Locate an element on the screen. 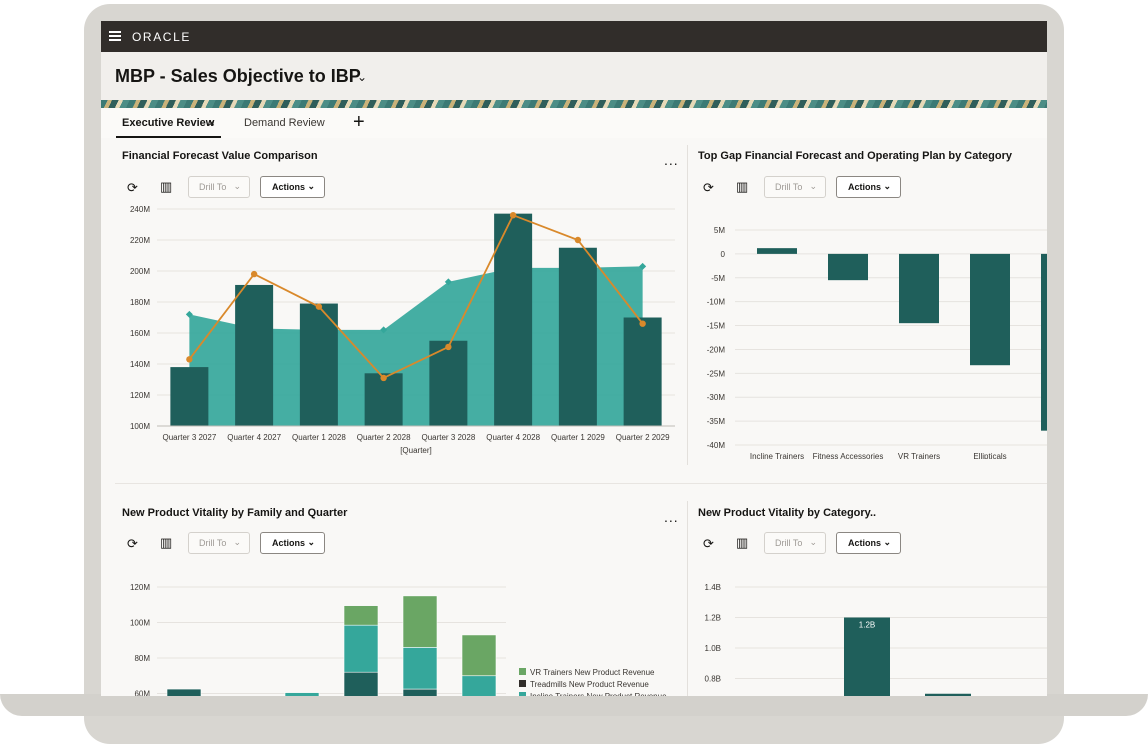  y-tick-label: 220M is located at coordinates (140, 240).